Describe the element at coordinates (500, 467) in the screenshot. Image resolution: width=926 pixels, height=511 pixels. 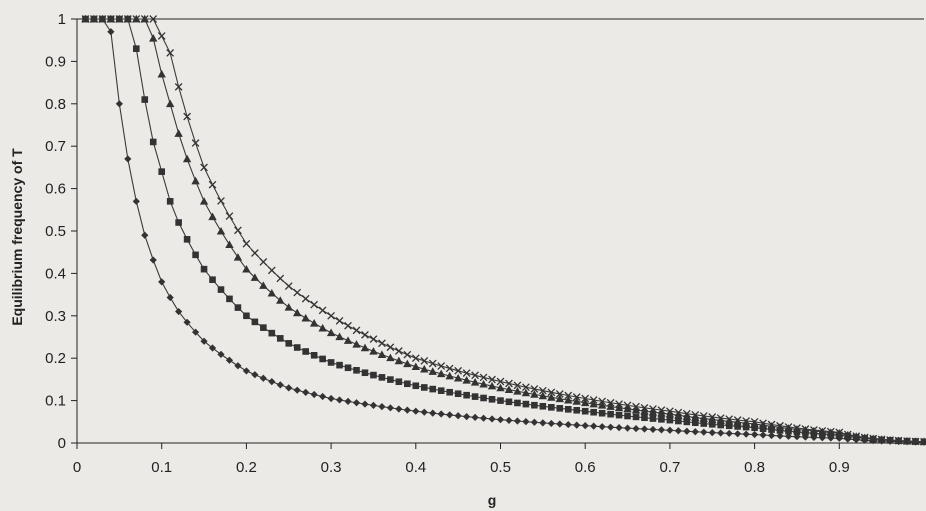
I see `x-tick-label: 0.5` at that location.